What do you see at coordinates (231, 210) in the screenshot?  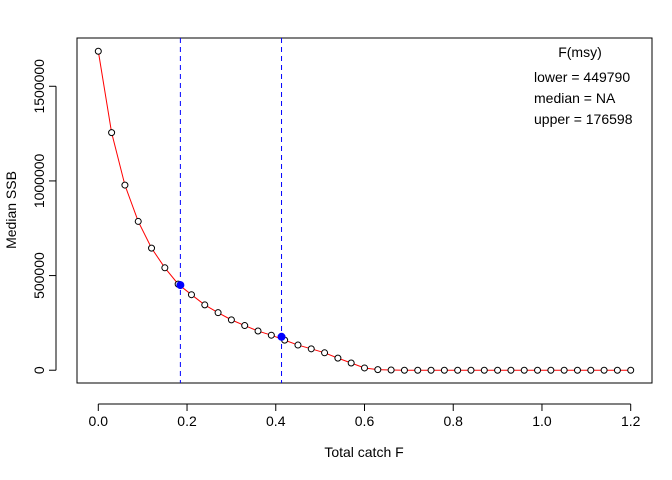 I see `reference-lines` at bounding box center [231, 210].